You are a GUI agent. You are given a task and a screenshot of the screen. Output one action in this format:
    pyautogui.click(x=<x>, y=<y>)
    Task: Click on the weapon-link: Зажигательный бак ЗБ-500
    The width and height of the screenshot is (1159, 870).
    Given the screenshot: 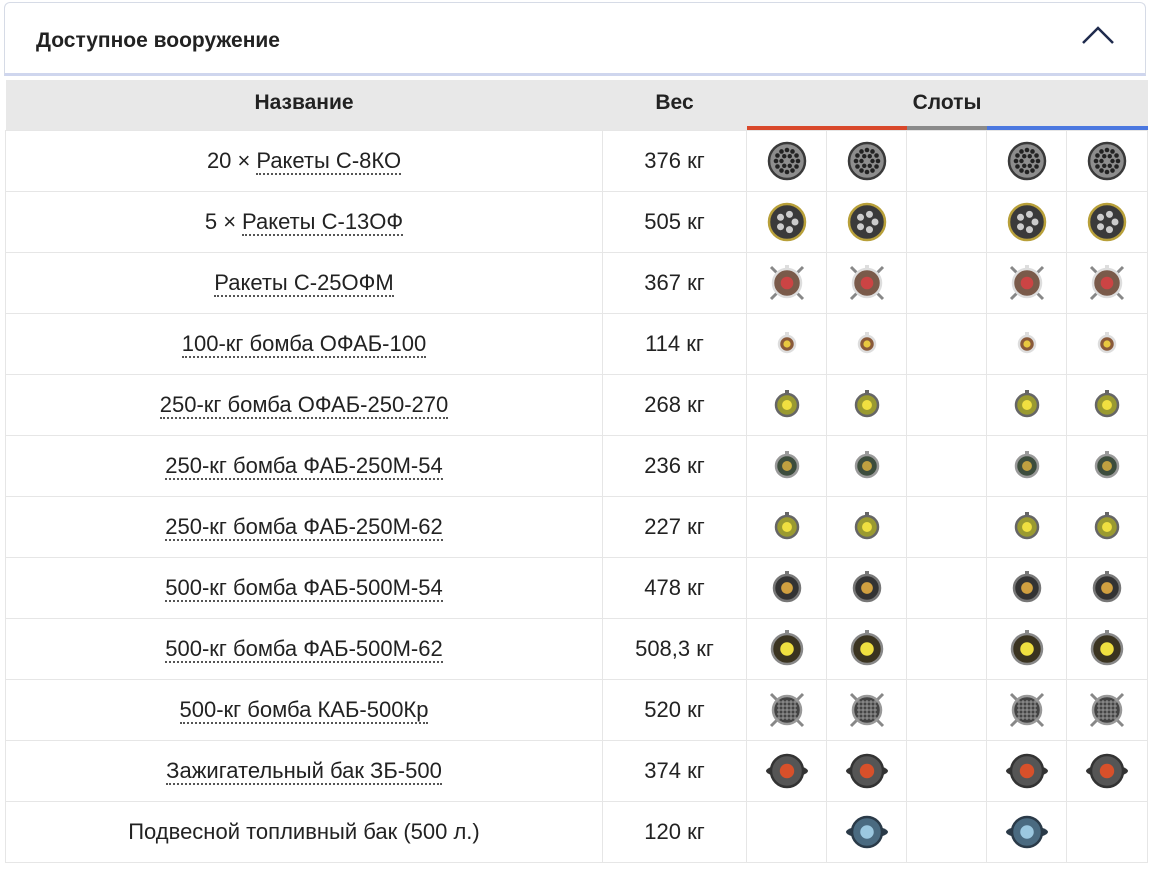 What is the action you would take?
    pyautogui.click(x=304, y=771)
    